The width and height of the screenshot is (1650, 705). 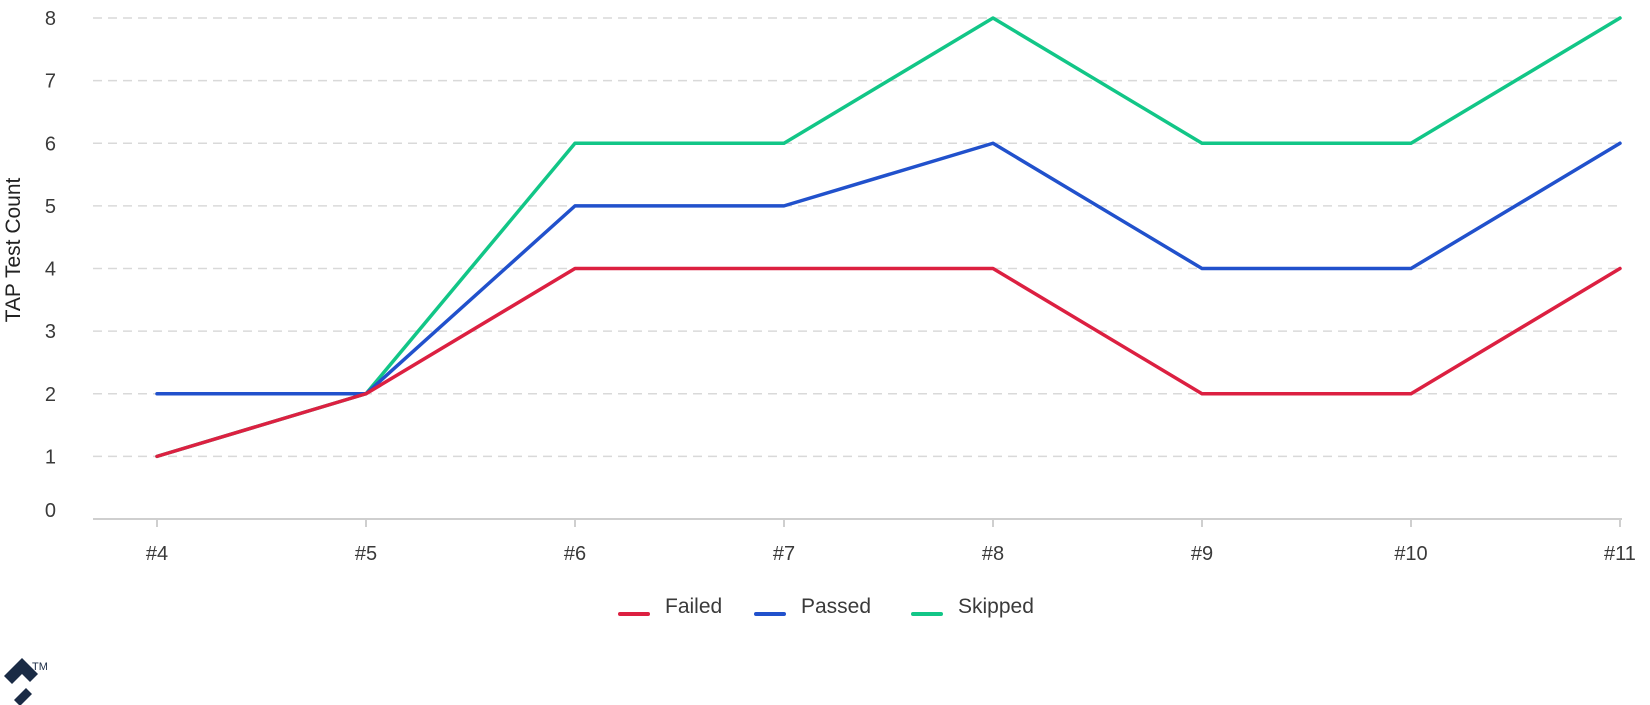 I want to click on trademark-label: TM, so click(x=40, y=667).